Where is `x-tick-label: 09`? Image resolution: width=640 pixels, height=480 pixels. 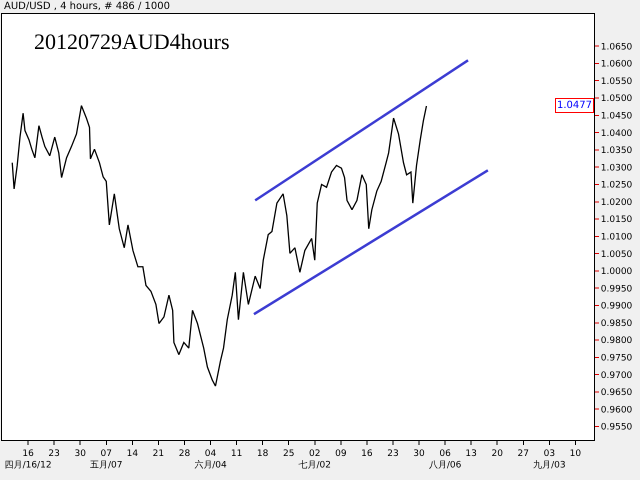
x-tick-label: 09 is located at coordinates (341, 453).